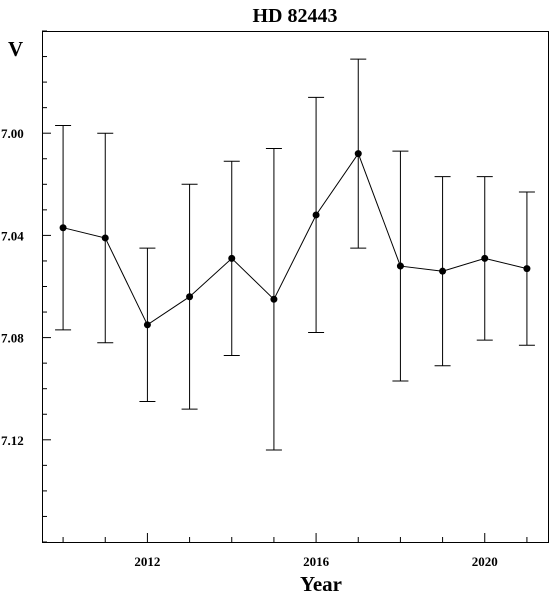  I want to click on x-tick-label: 2020, so click(485, 561).